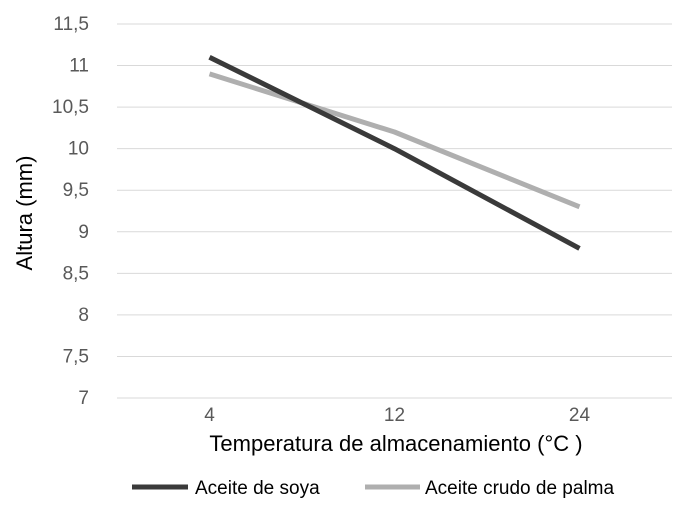  I want to click on y-tick-label: 9,5, so click(76, 190).